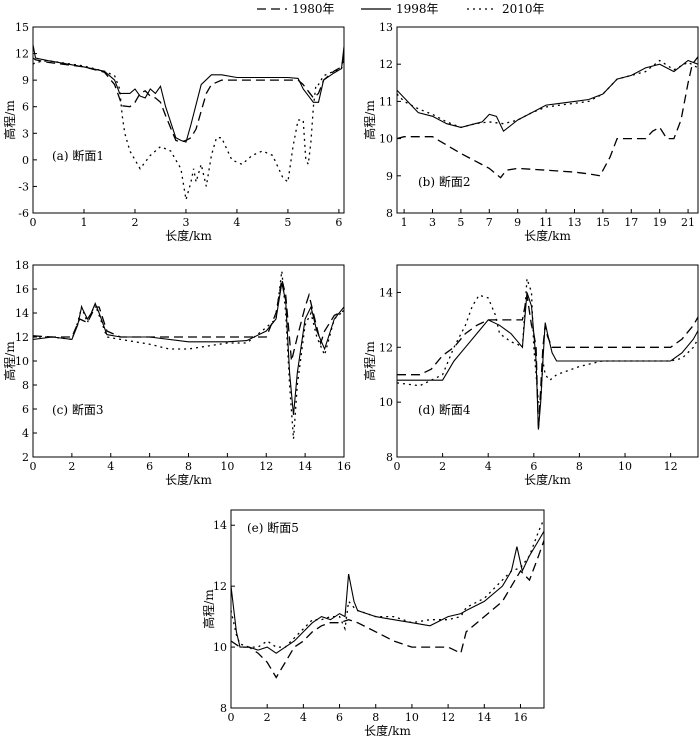  I want to click on y-tick-label: 18, so click(22, 265).